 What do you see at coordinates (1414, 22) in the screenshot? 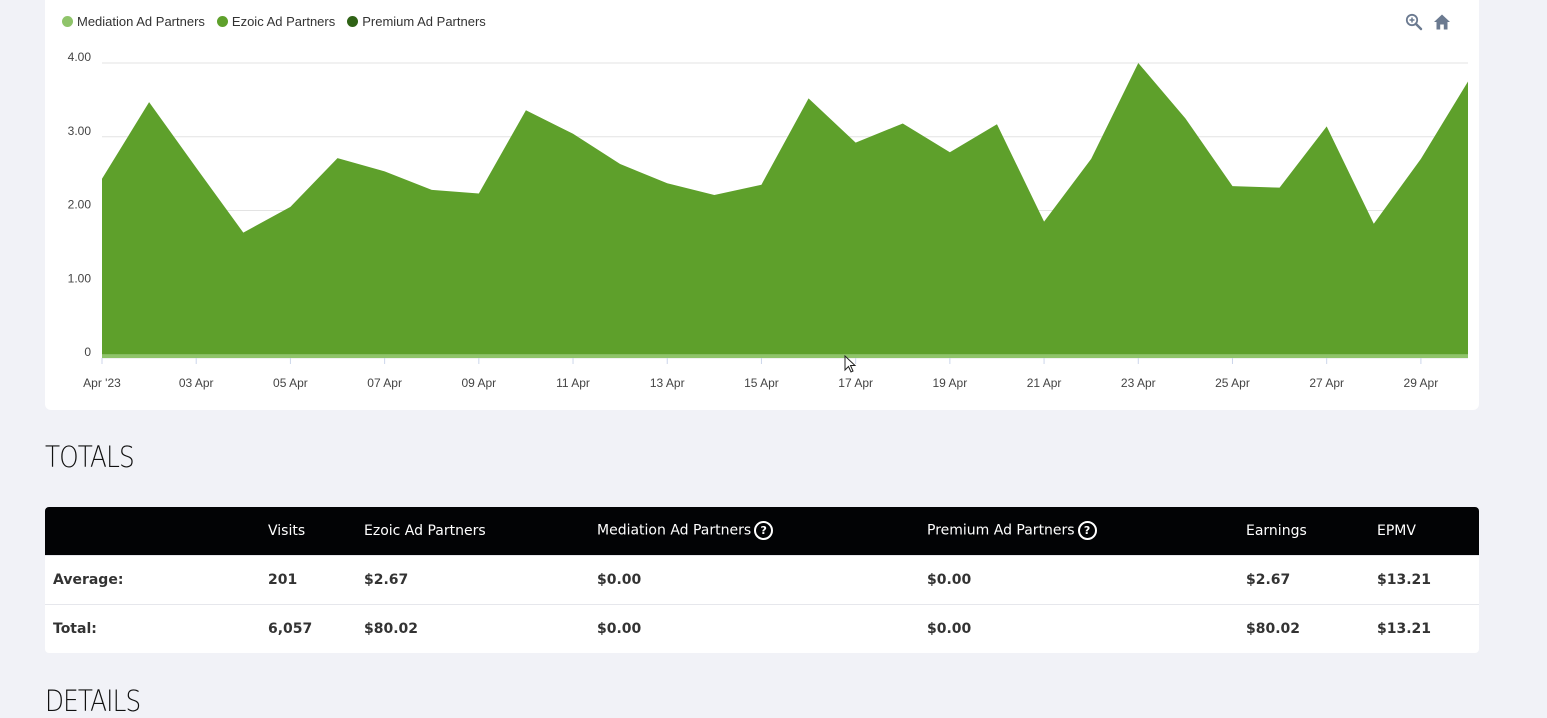
I see `zoom-in-icon` at bounding box center [1414, 22].